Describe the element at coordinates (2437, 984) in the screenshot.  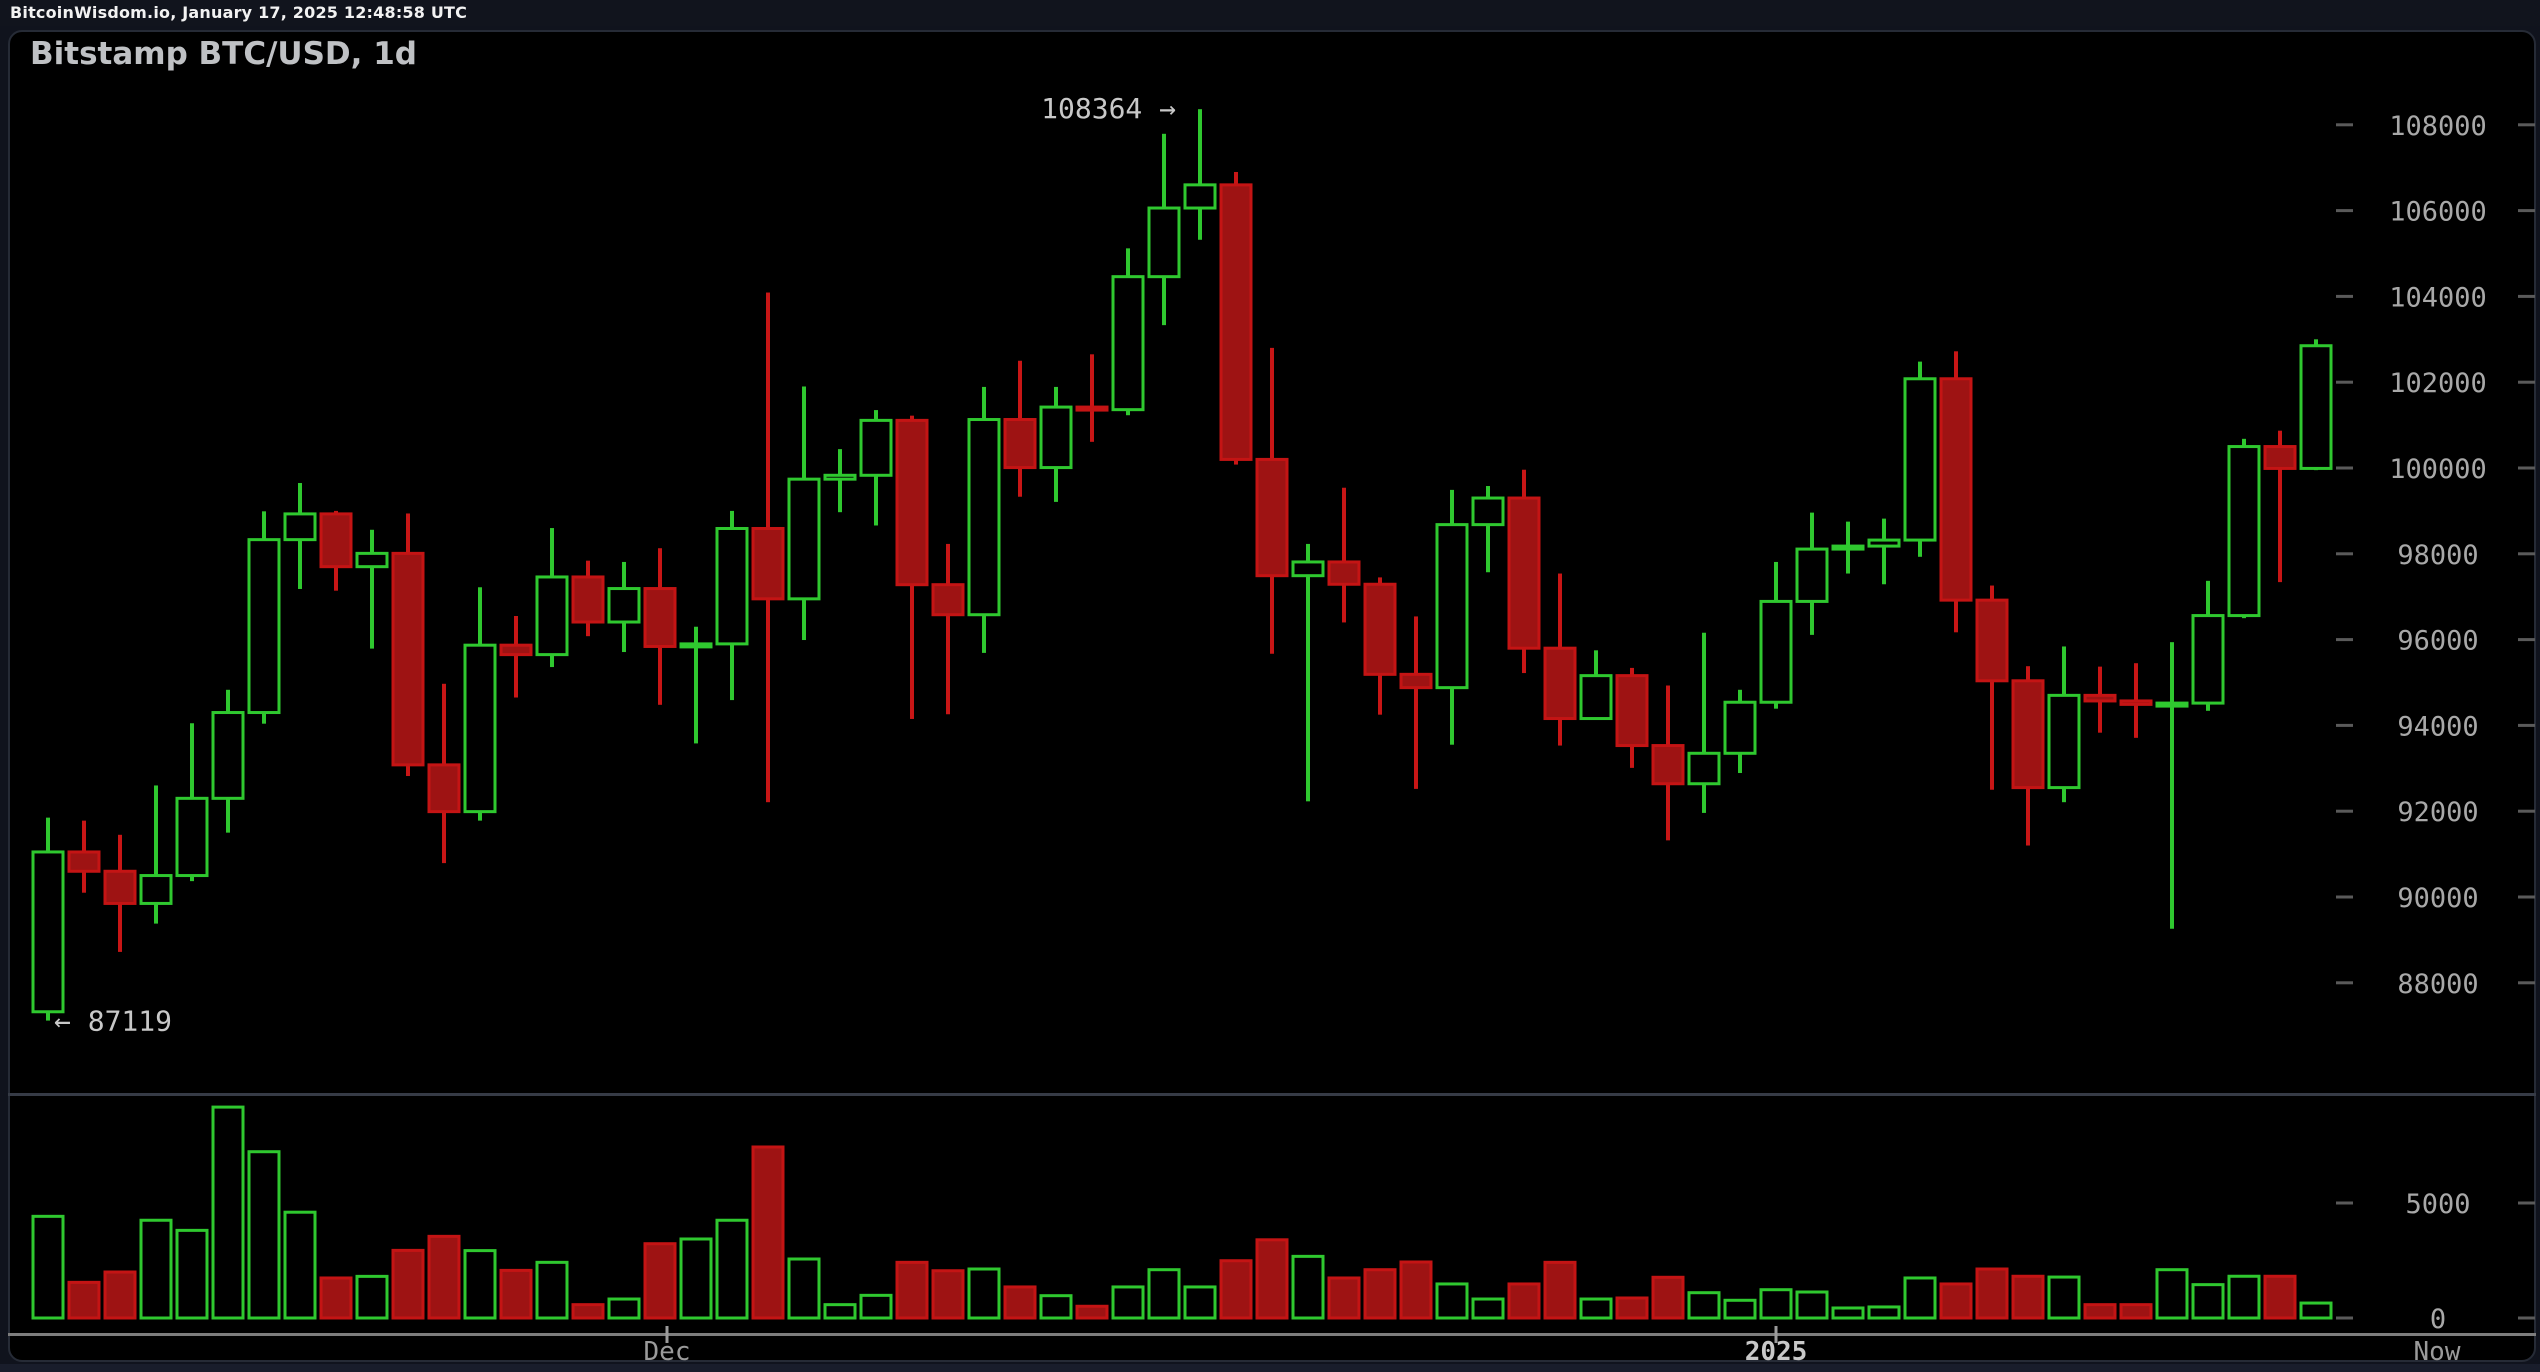
I see `price-axis-label: 88000` at that location.